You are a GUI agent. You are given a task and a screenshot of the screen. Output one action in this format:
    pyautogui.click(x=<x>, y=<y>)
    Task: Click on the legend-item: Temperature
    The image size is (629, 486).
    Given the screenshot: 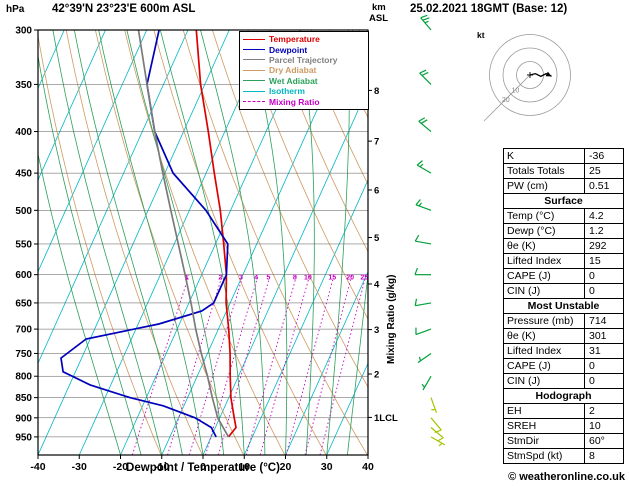 What is the action you would take?
    pyautogui.click(x=304, y=39)
    